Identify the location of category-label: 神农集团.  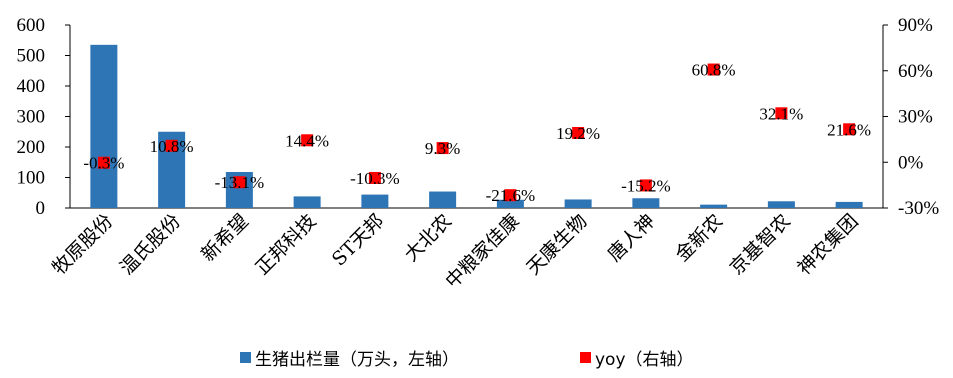
(827, 244).